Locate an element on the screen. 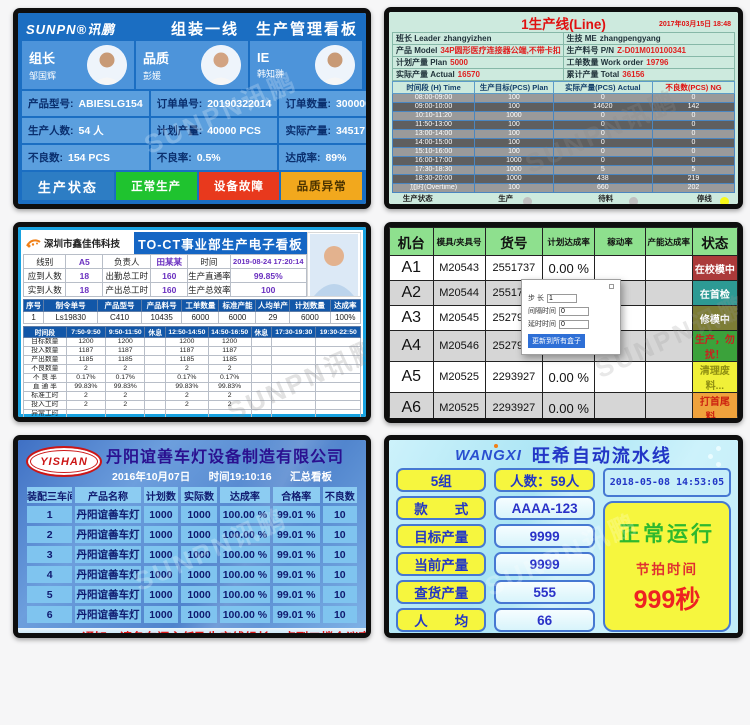 The width and height of the screenshot is (750, 725). table-cell: 13:00-14:00 is located at coordinates (433, 134).